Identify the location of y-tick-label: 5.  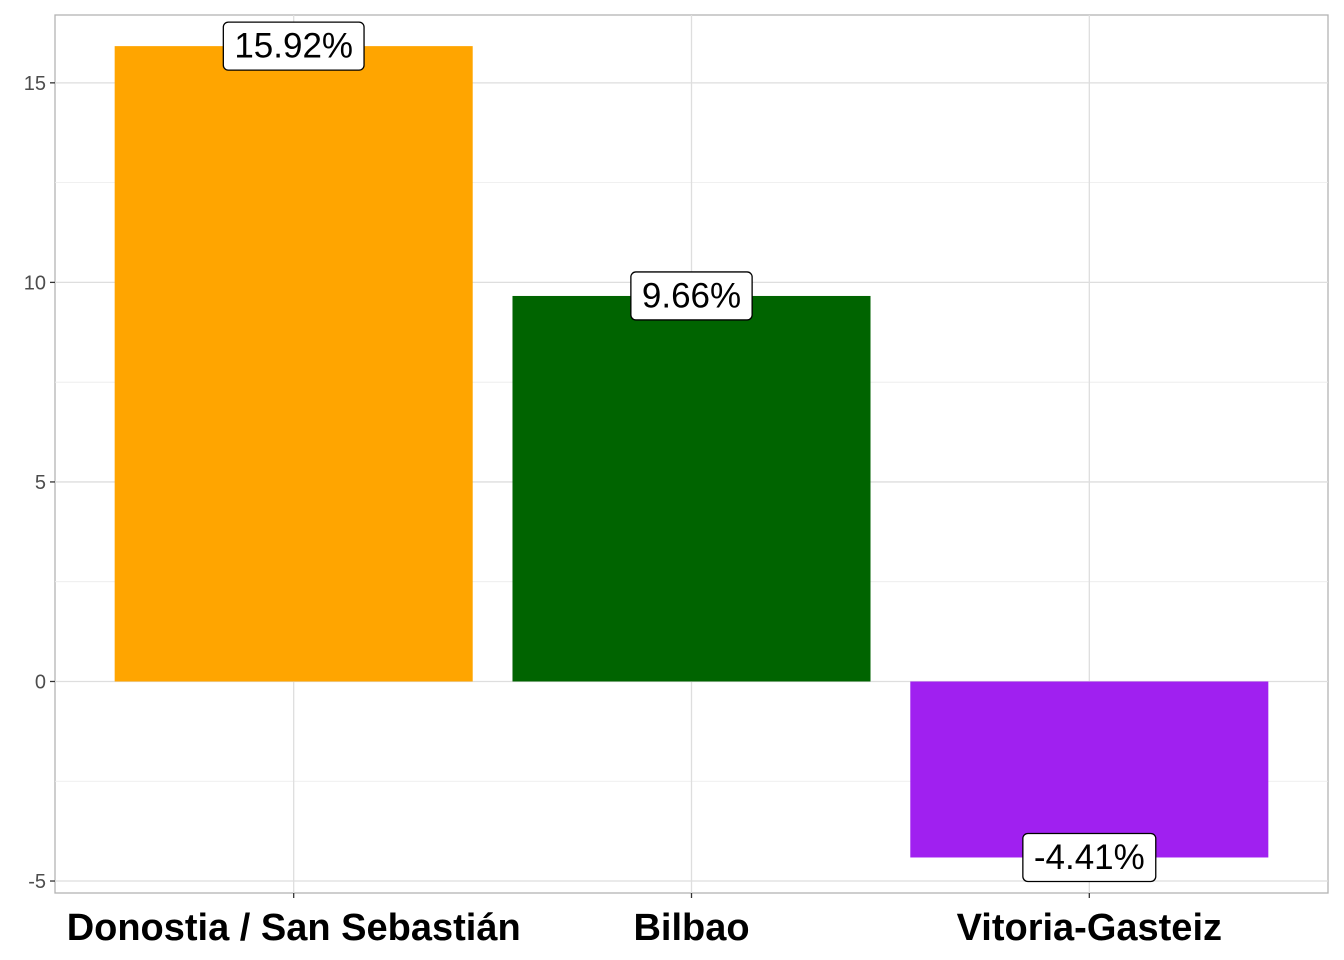
(40, 483).